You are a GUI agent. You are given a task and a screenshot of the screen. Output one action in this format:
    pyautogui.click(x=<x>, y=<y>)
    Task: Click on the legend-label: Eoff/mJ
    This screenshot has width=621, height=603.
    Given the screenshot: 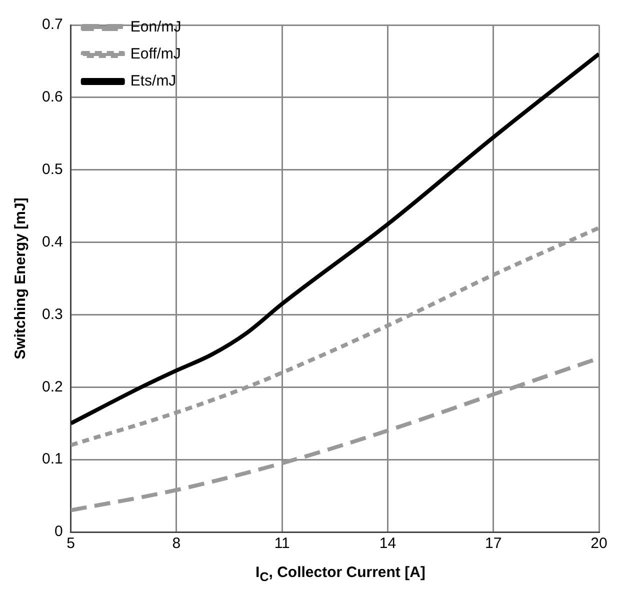 What is the action you would take?
    pyautogui.click(x=155, y=54)
    